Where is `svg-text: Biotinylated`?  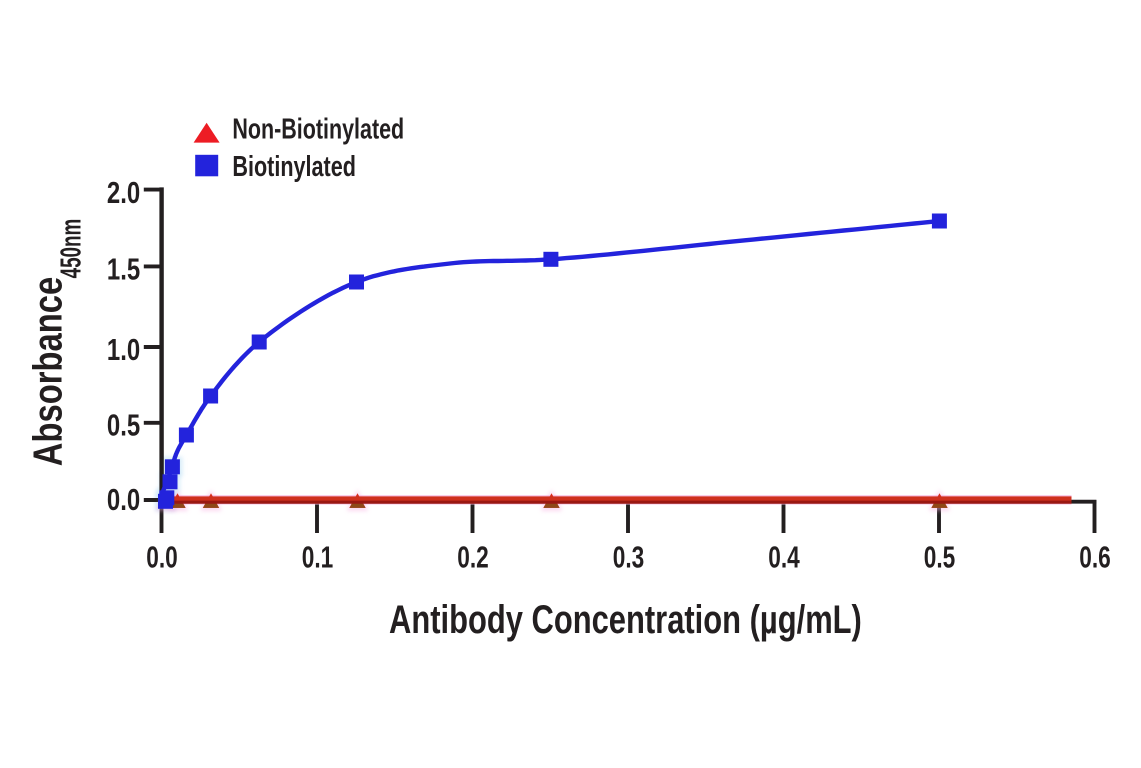 svg-text: Biotinylated is located at coordinates (294, 167).